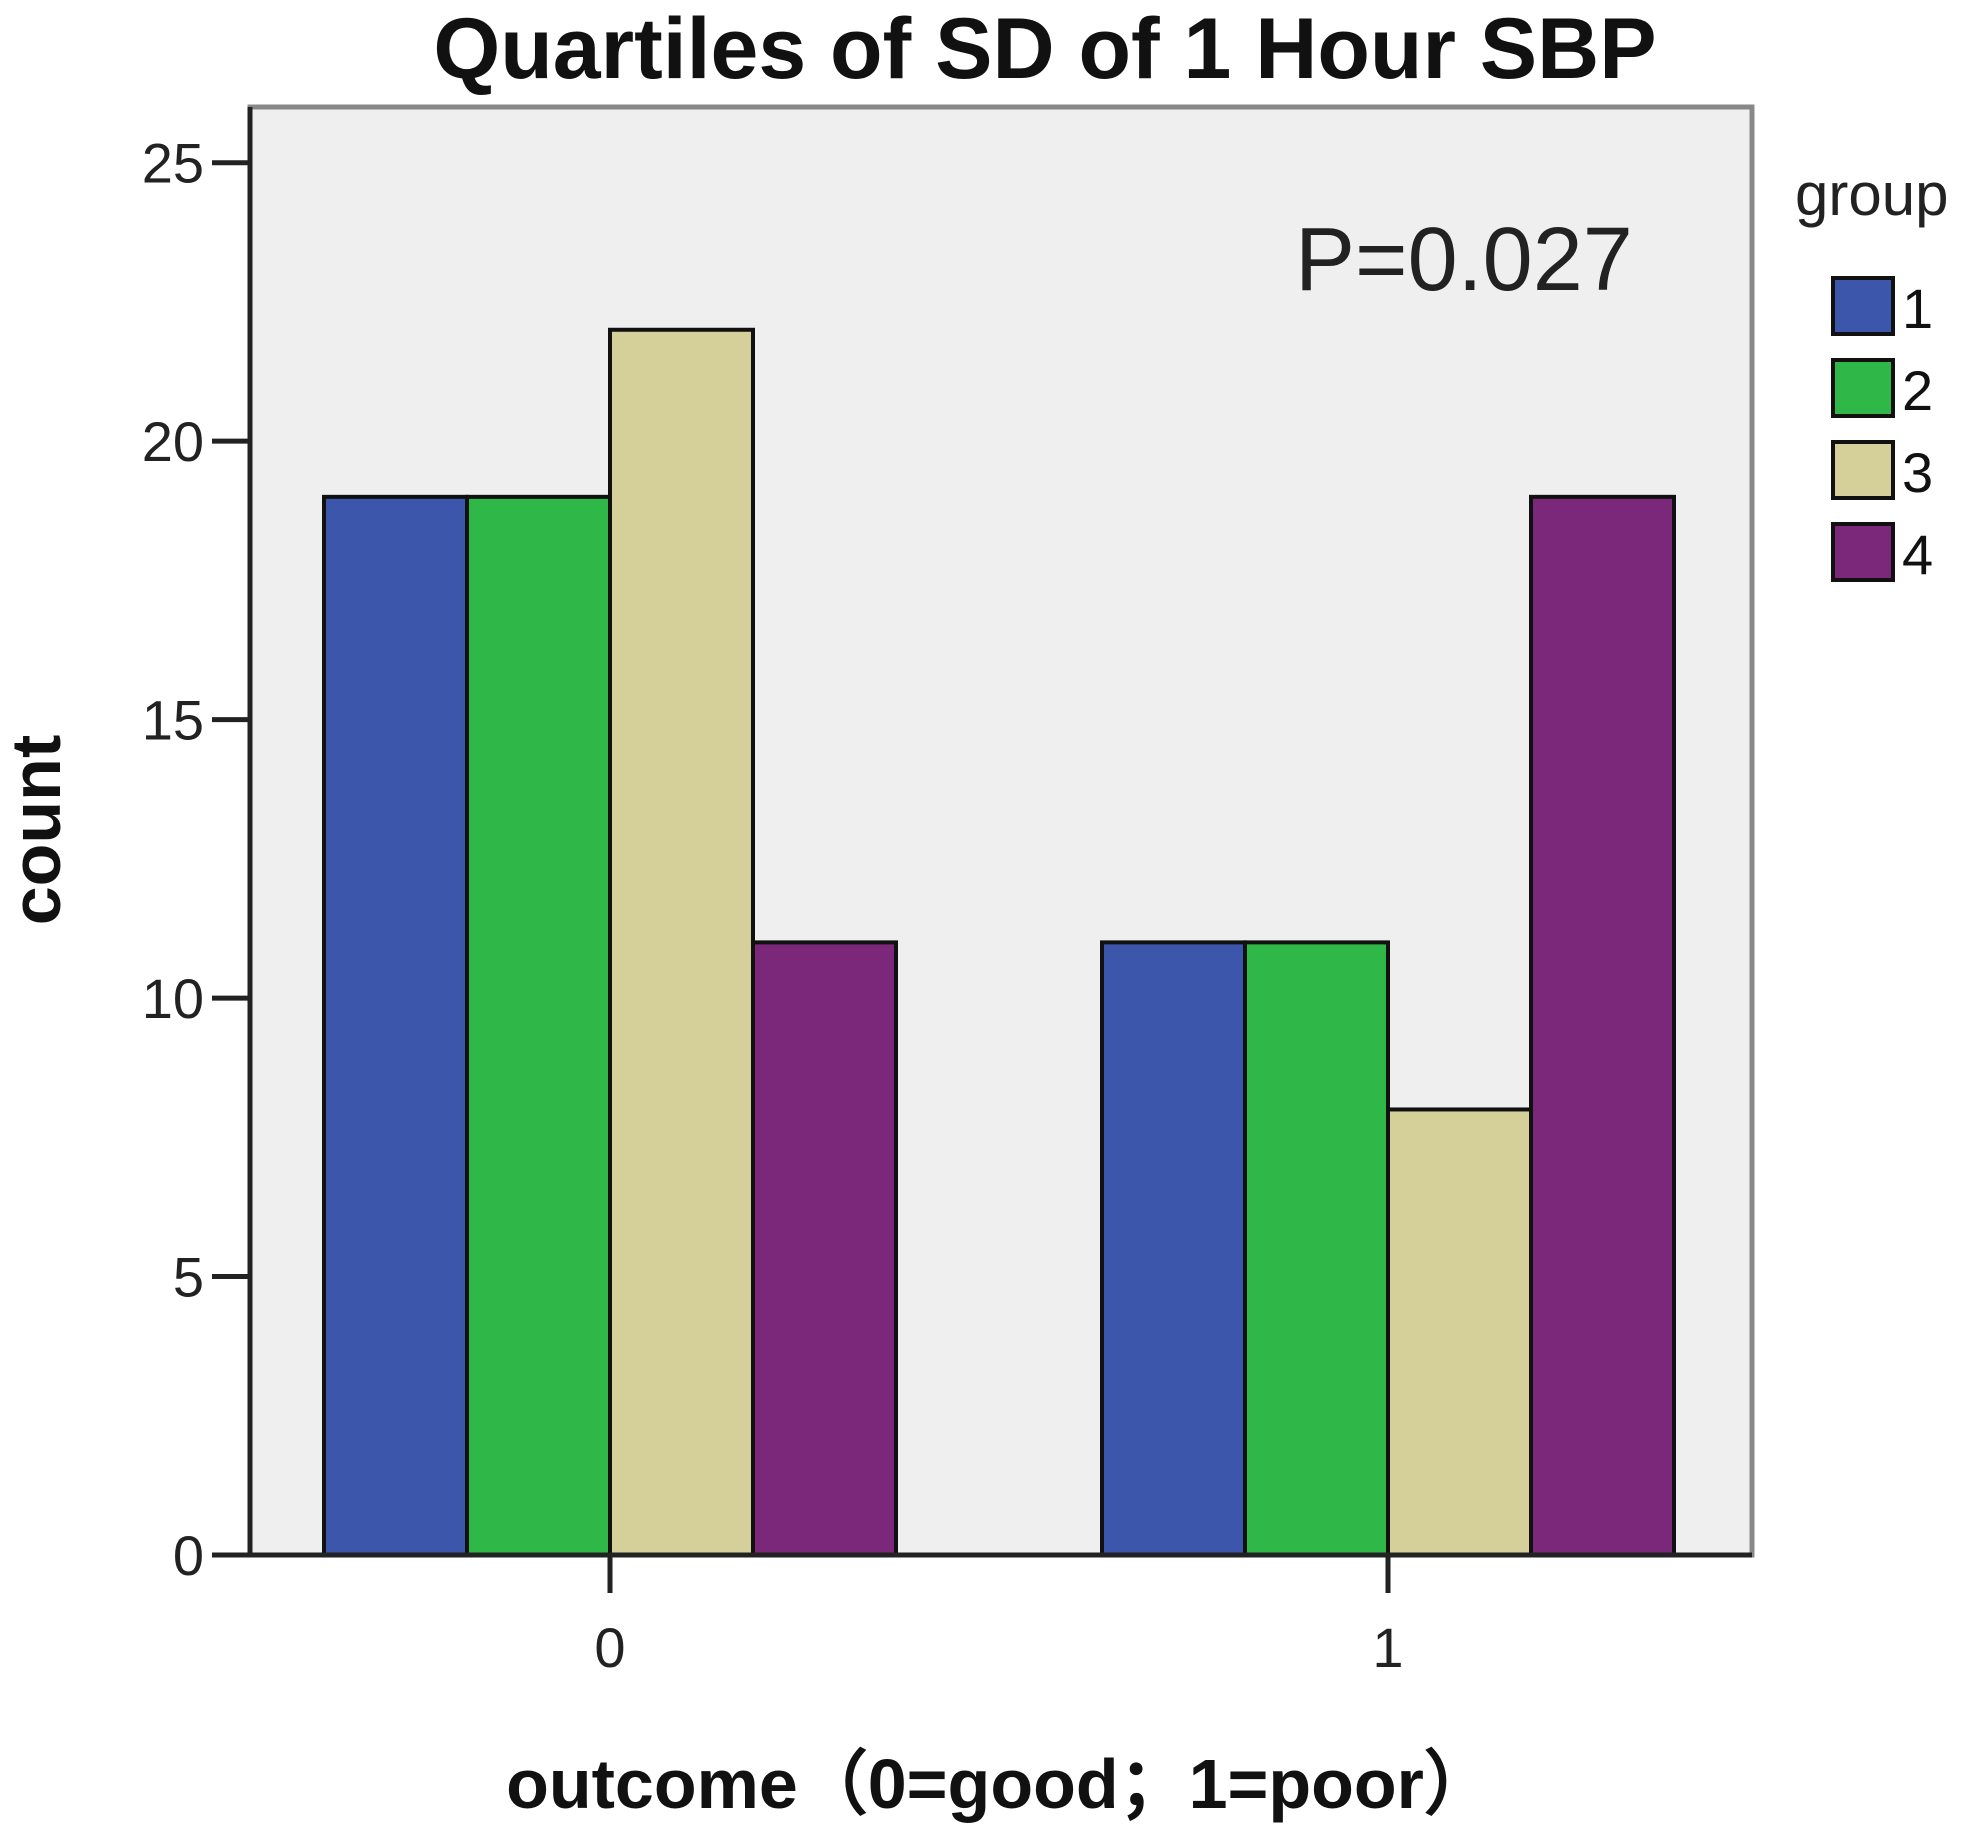 Image resolution: width=1983 pixels, height=1837 pixels. I want to click on x-tick-label: 0, so click(609, 1647).